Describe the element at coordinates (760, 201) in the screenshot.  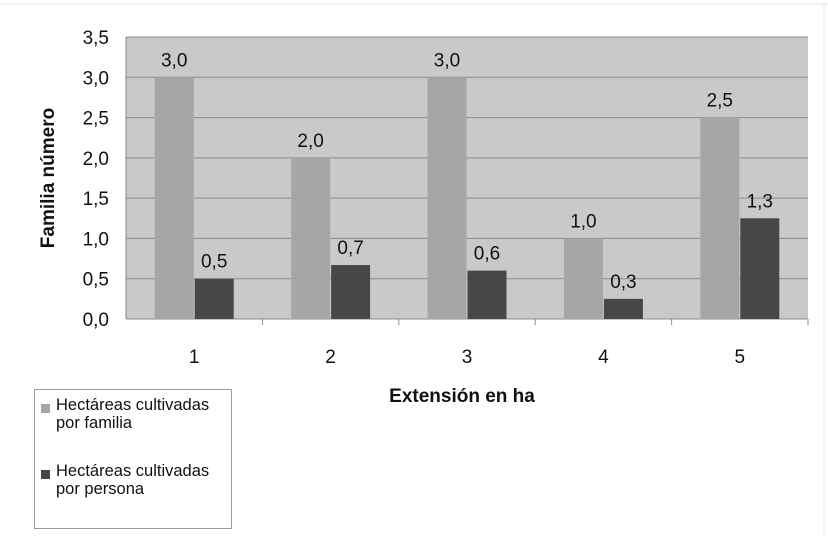
I see `data-label: 1,3` at that location.